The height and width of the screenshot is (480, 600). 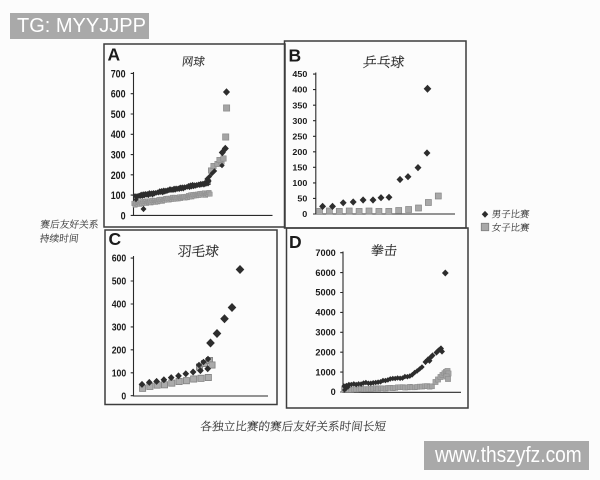 I want to click on svg-text: 350, so click(x=299, y=105).